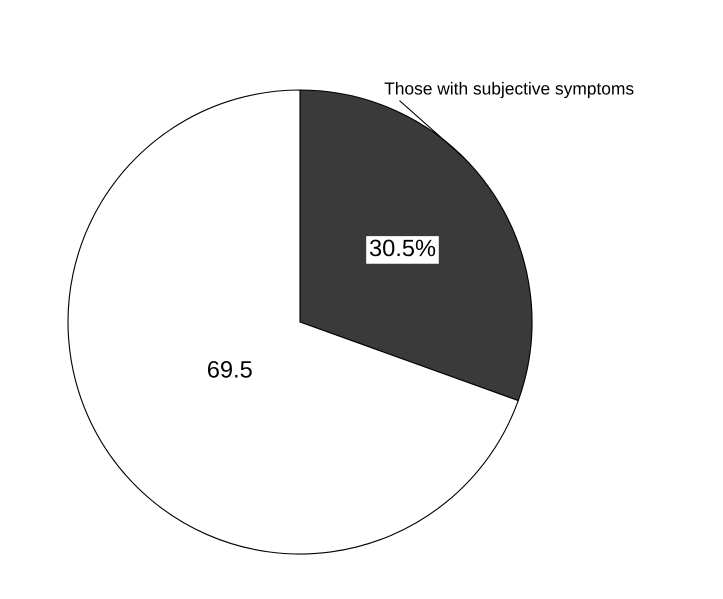 This screenshot has height=599, width=723. Describe the element at coordinates (230, 369) in the screenshot. I see `data-label: 69.5` at that location.